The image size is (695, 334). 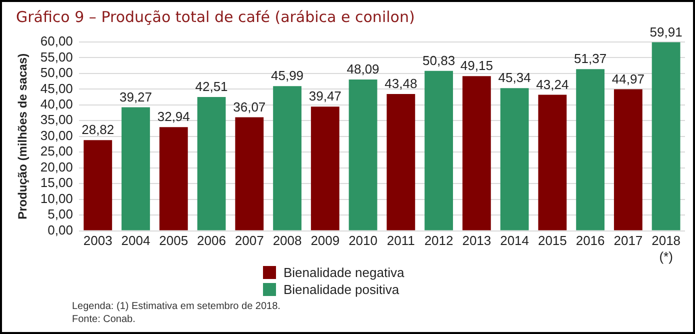 What do you see at coordinates (56, 104) in the screenshot?
I see `y-tick-label: 40,00` at bounding box center [56, 104].